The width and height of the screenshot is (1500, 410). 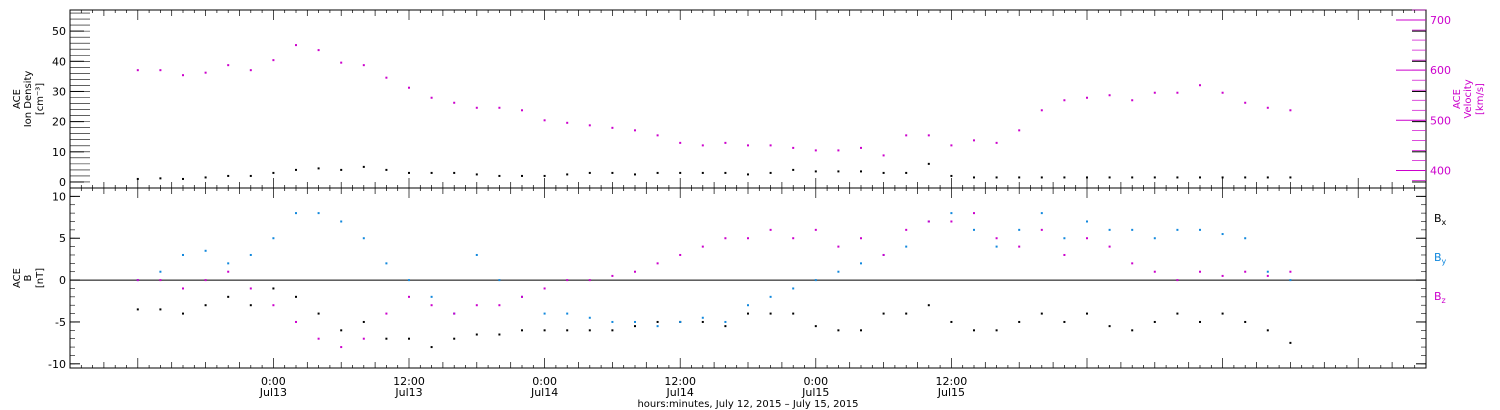 I want to click on x-tick-date-label: Jul14, so click(x=680, y=392).